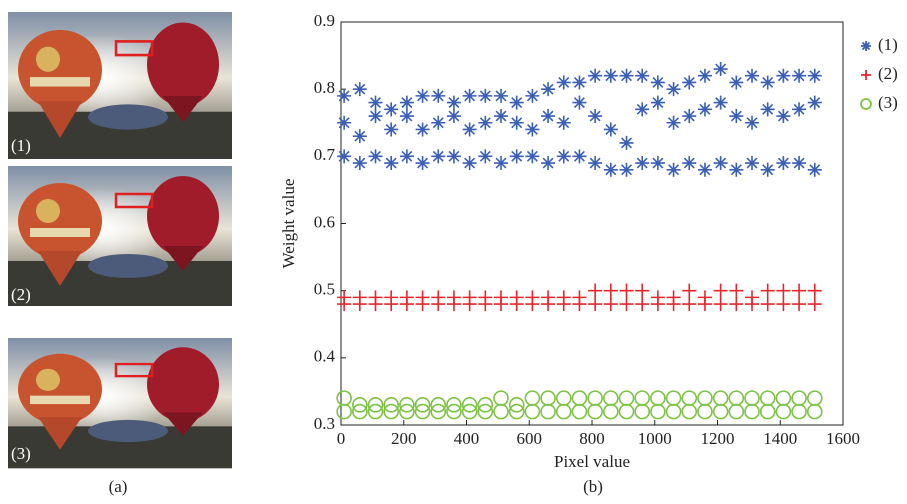 The image size is (907, 504). Describe the element at coordinates (21, 453) in the screenshot. I see `photo-label: (3)` at that location.